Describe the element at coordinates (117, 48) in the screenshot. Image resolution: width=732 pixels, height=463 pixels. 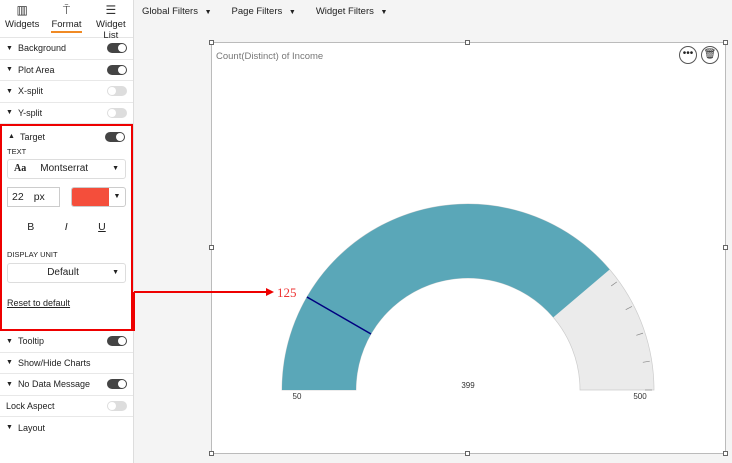
I see `background-toggle` at that location.